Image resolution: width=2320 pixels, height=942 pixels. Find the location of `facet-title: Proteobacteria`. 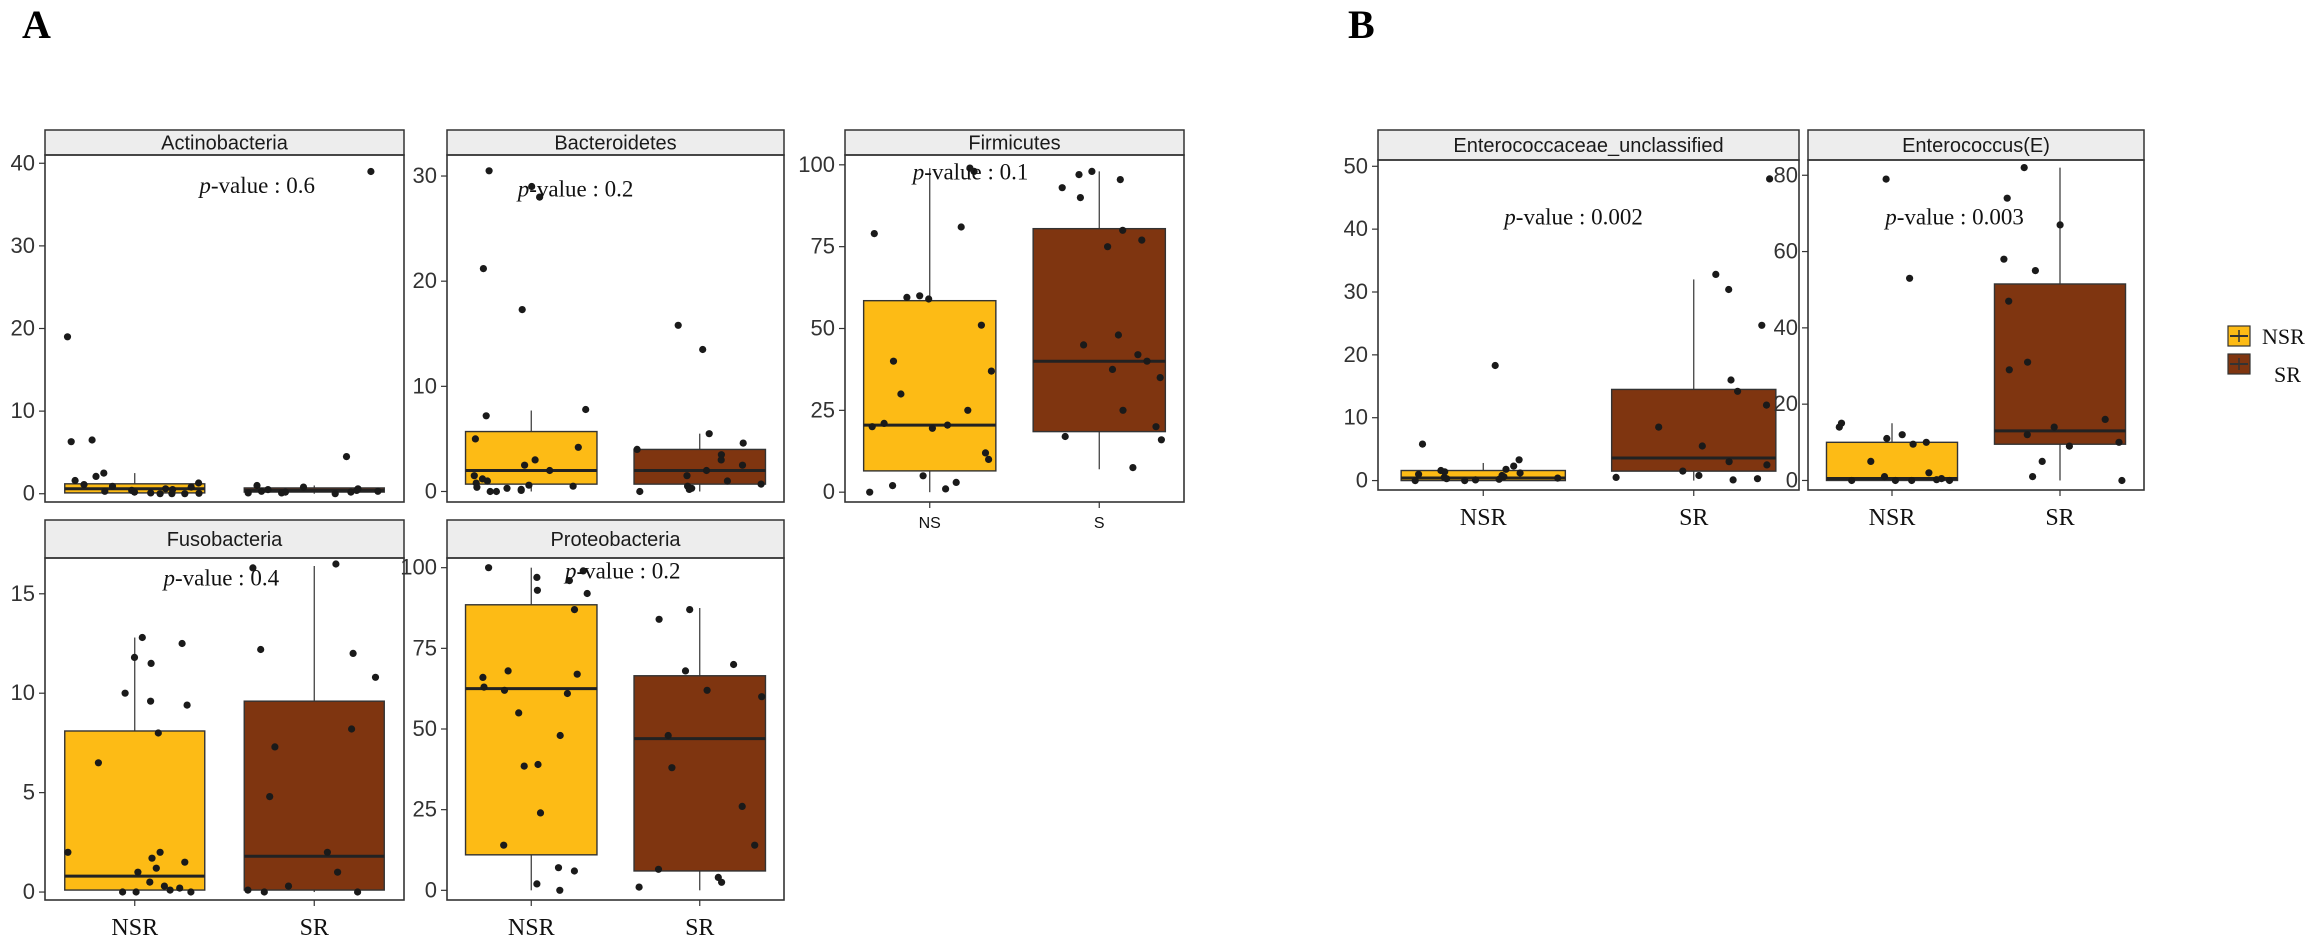

facet-title: Proteobacteria is located at coordinates (615, 540).